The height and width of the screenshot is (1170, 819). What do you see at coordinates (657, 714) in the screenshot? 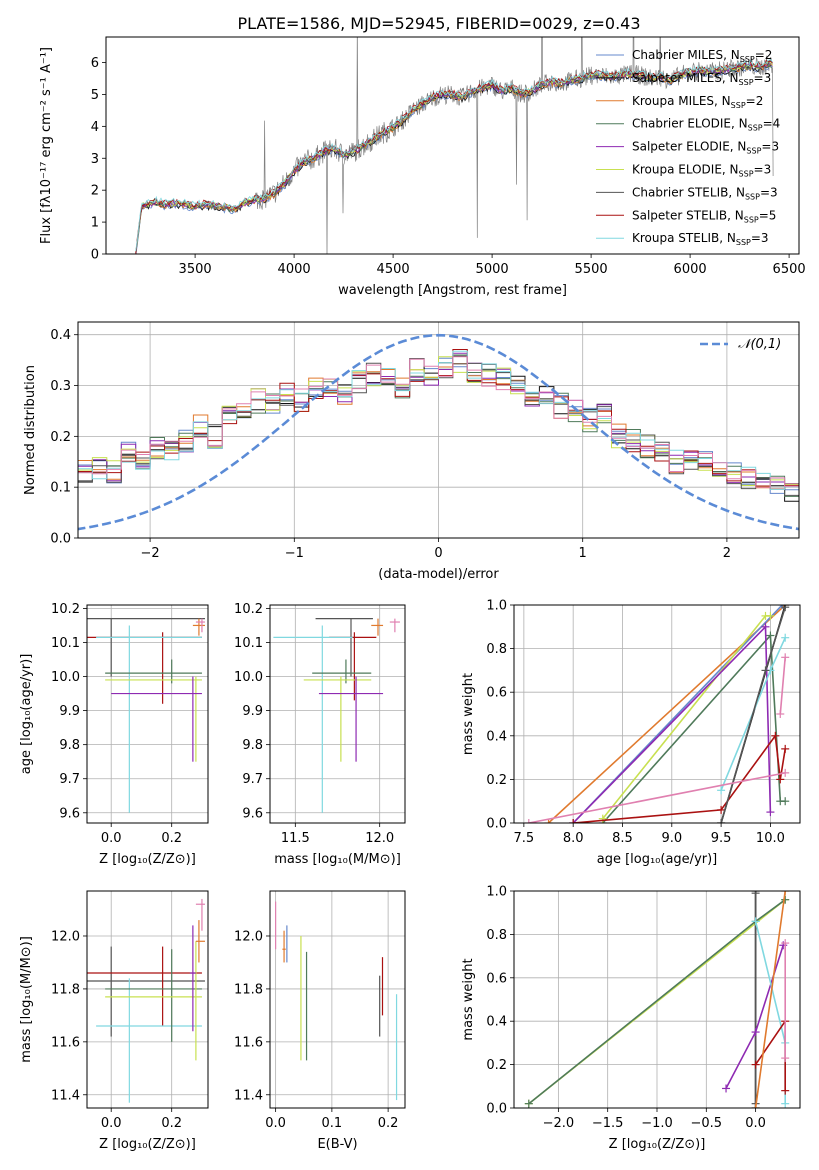
I see `mass-weight-vs-age-plot-area` at bounding box center [657, 714].